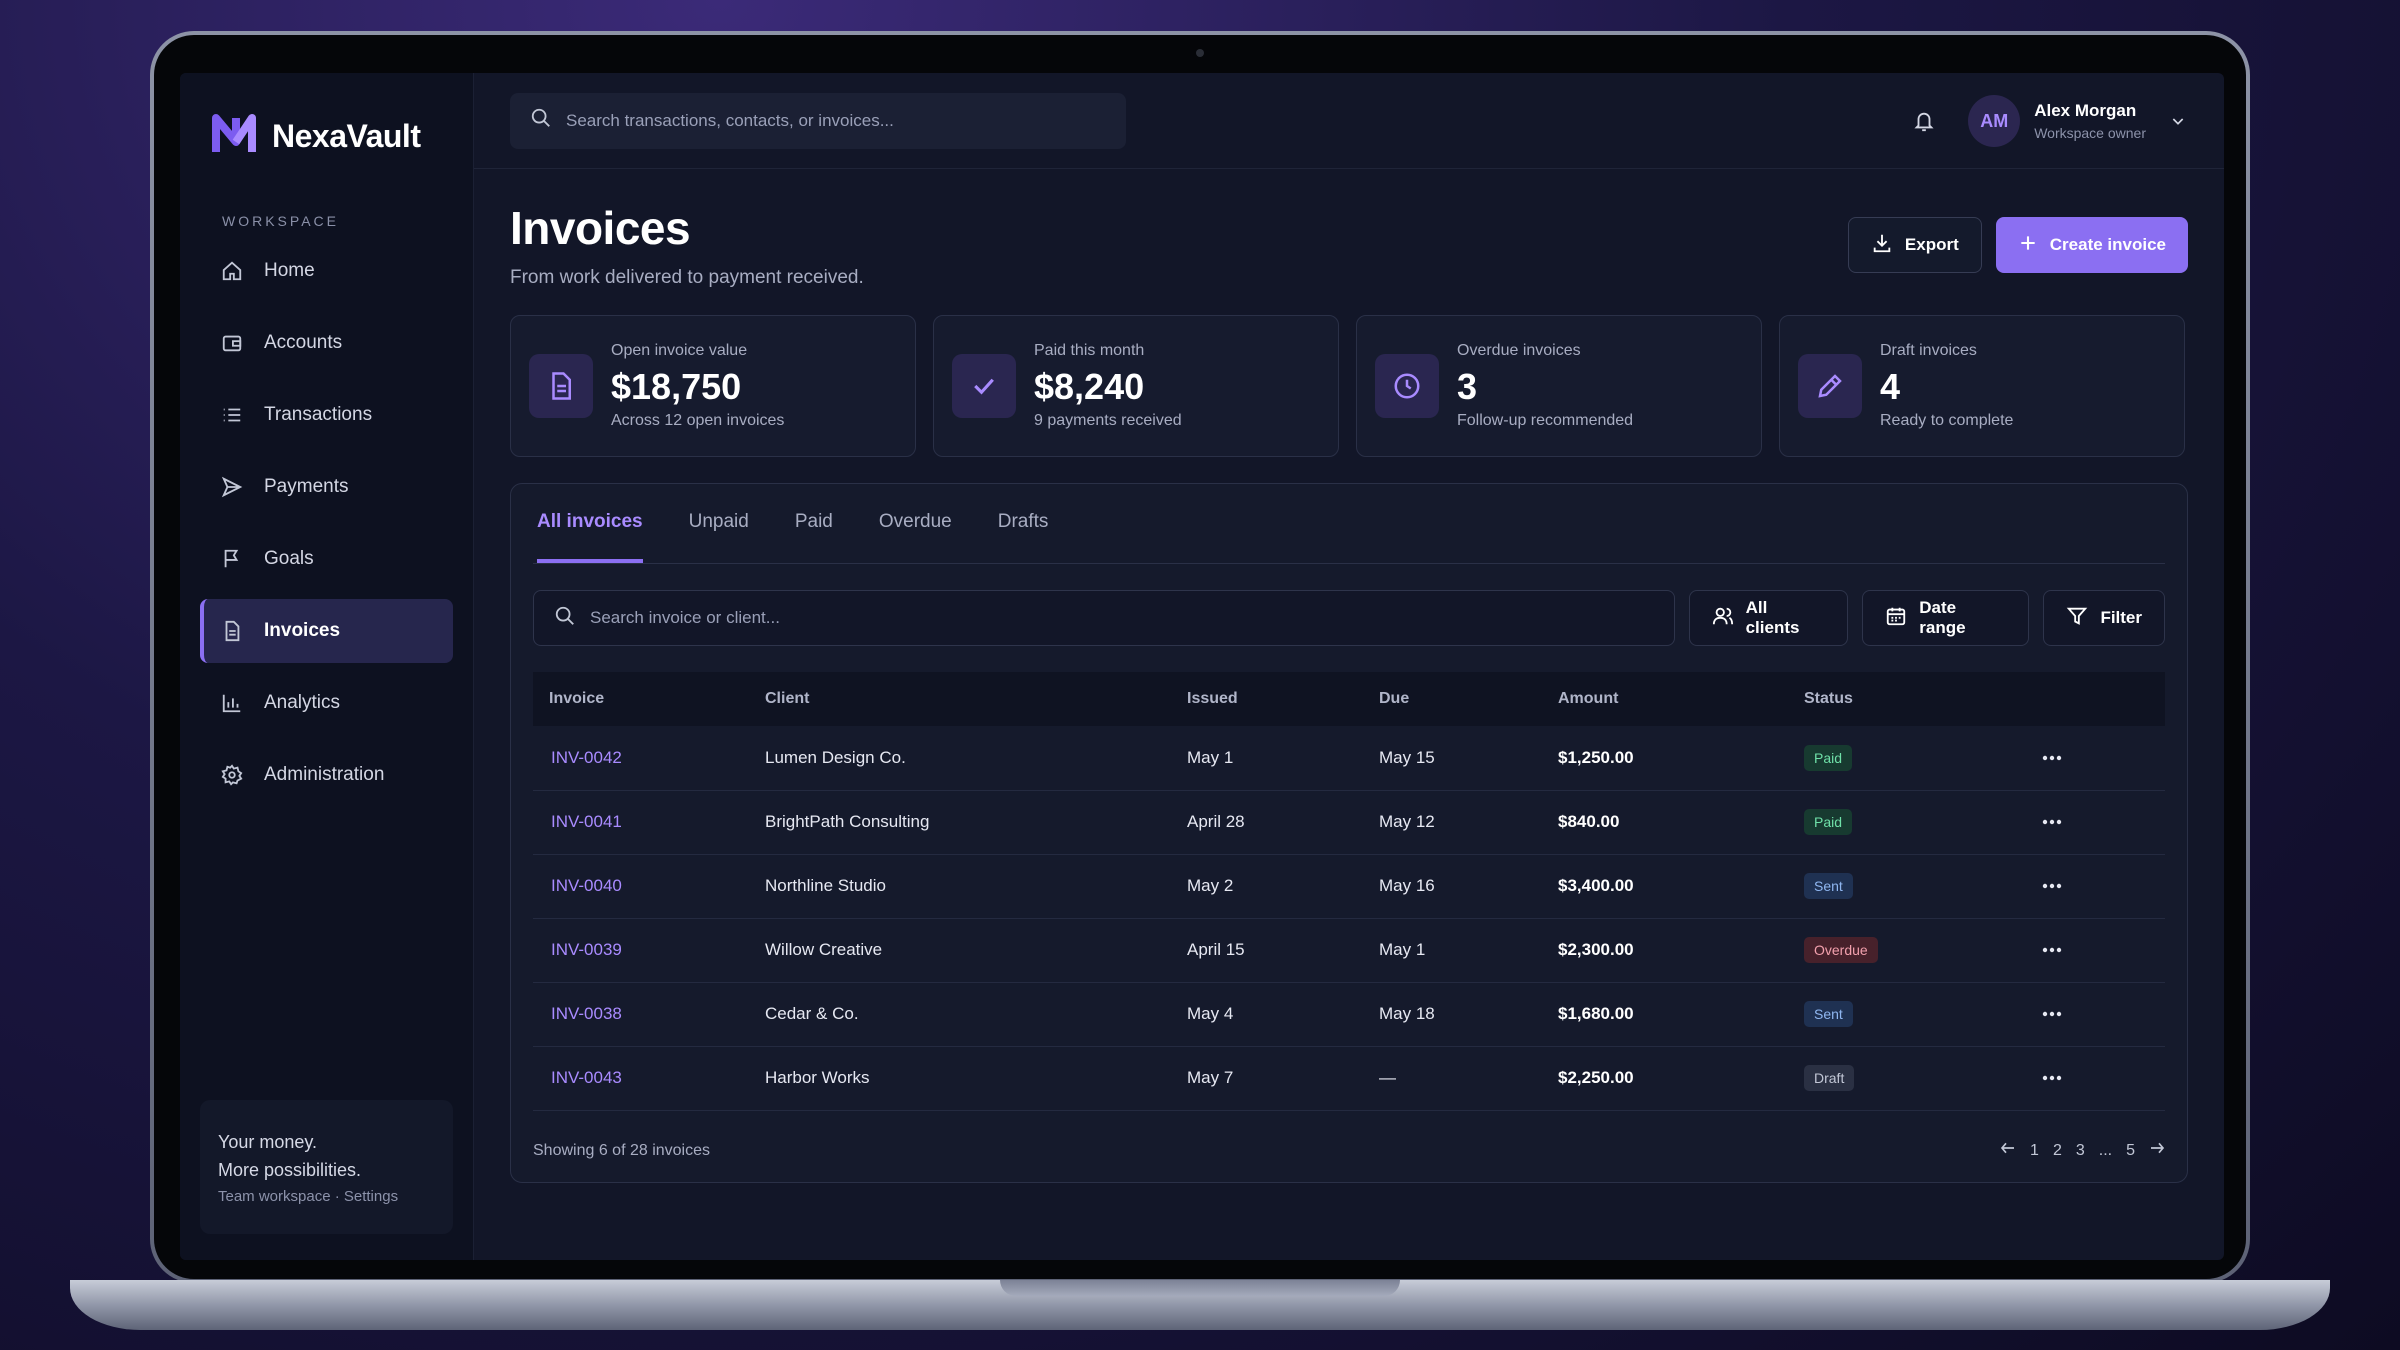  I want to click on brand: NexaVault, so click(326, 136).